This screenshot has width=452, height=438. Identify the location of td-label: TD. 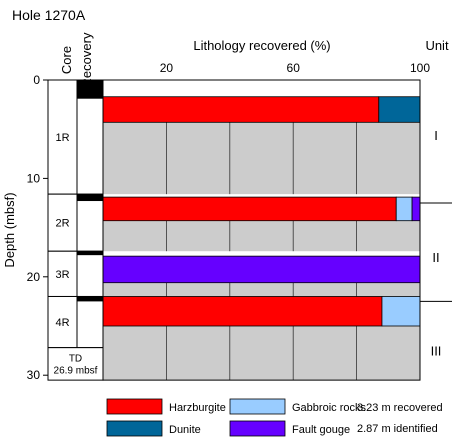
(75, 359).